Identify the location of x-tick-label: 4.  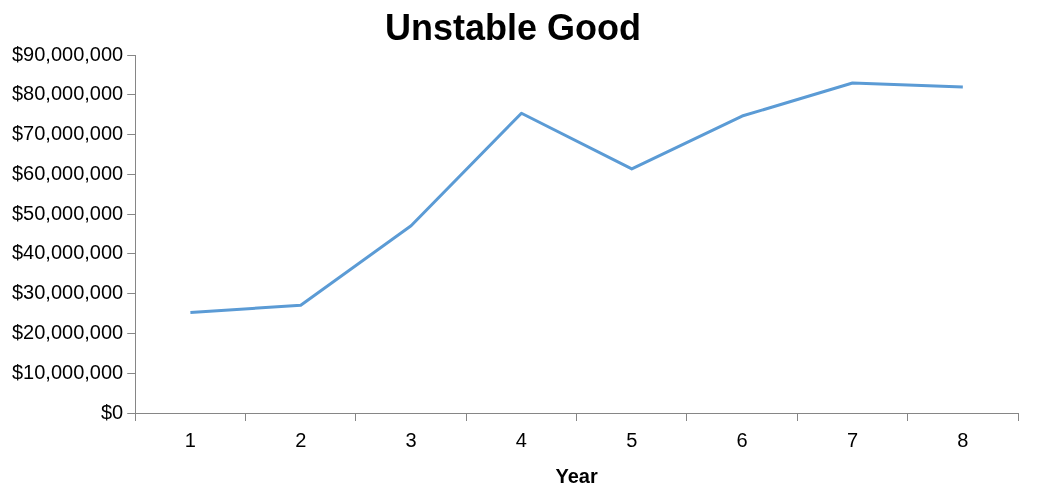
(521, 439).